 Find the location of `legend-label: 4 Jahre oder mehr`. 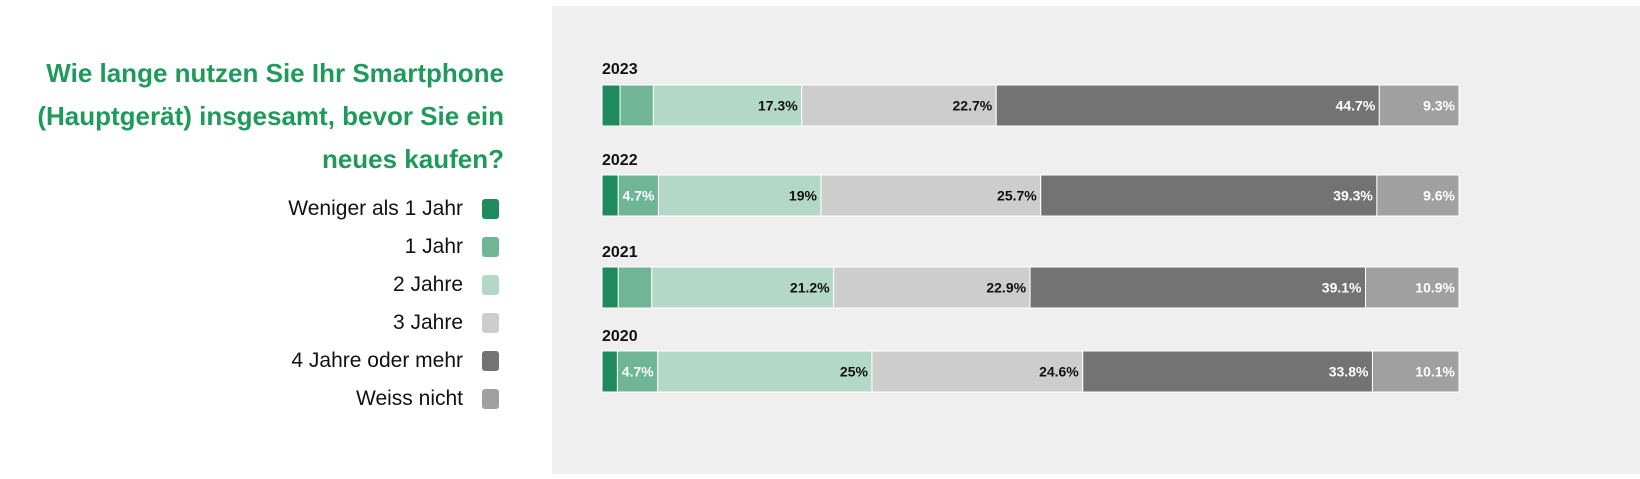

legend-label: 4 Jahre oder mehr is located at coordinates (377, 360).